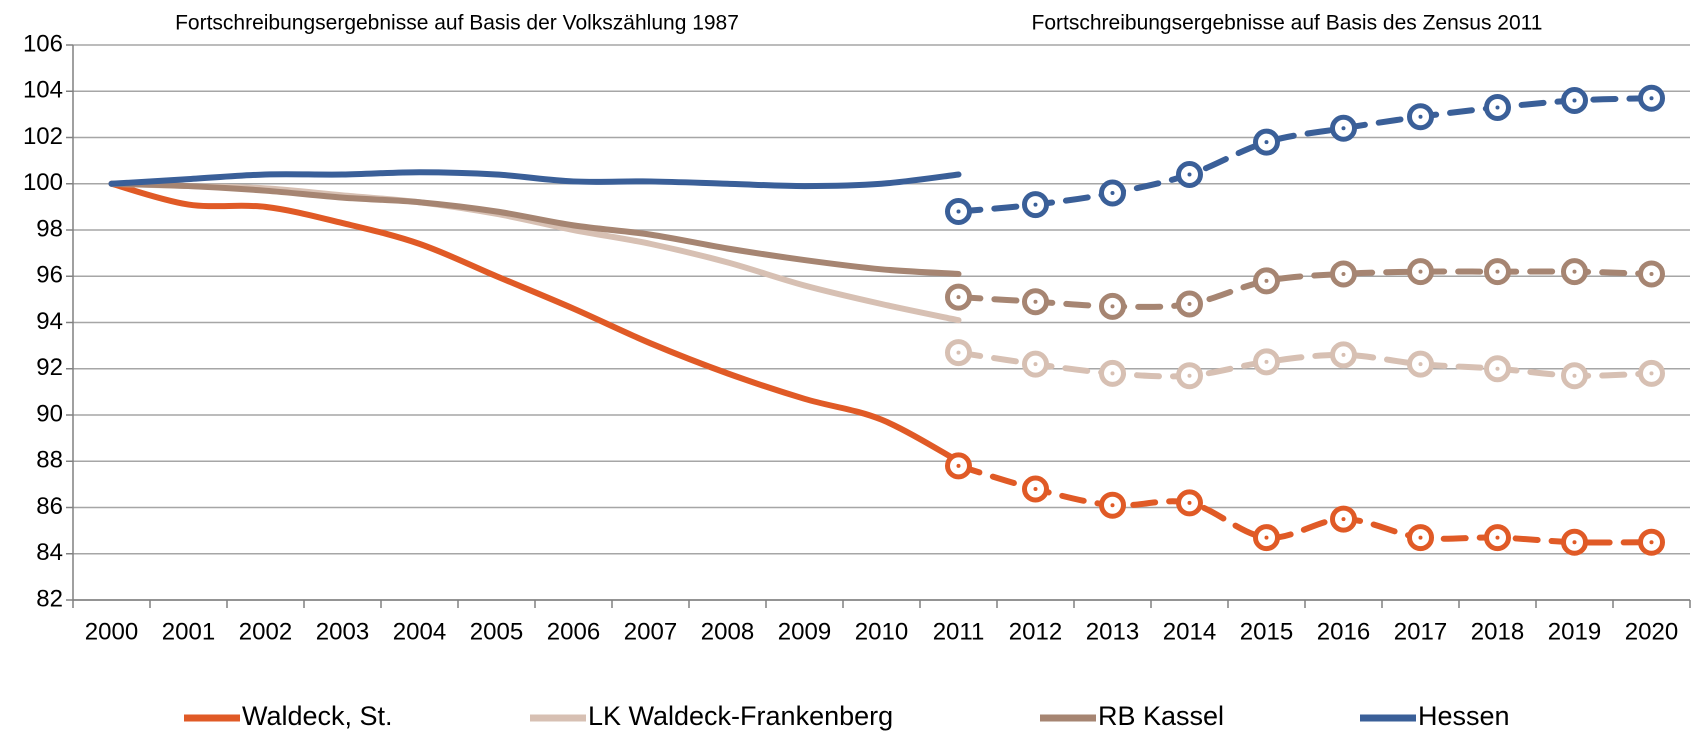  I want to click on x-tick-label: 2005, so click(496, 631).